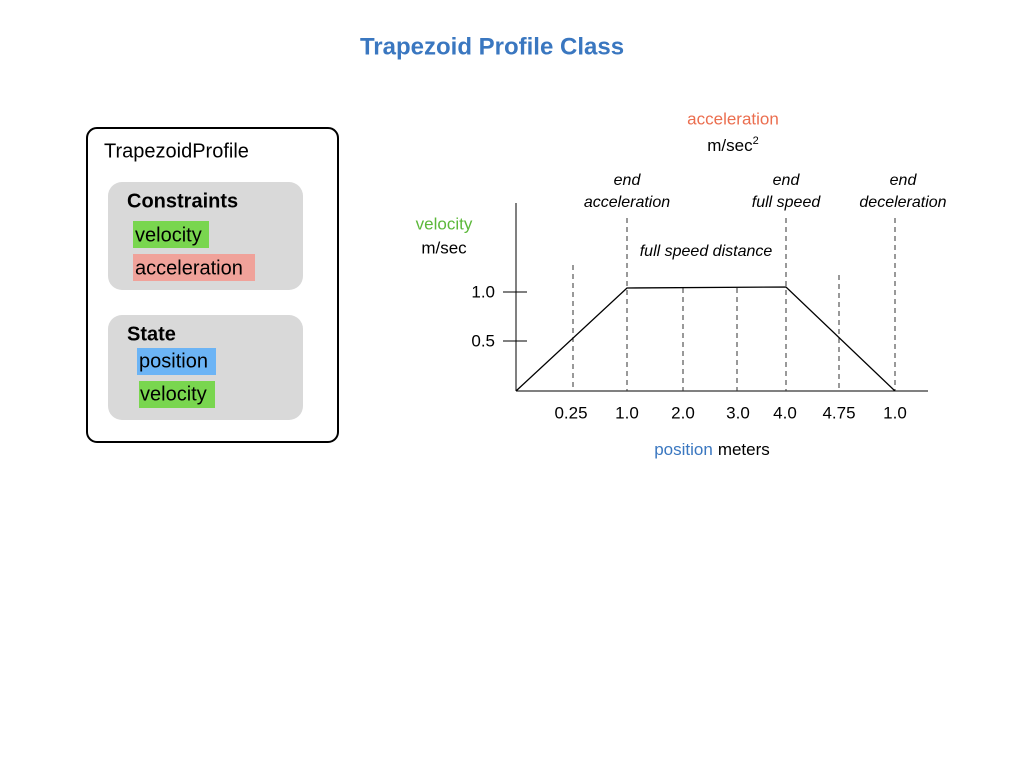  What do you see at coordinates (787, 202) in the screenshot?
I see `marker-label: full speed` at bounding box center [787, 202].